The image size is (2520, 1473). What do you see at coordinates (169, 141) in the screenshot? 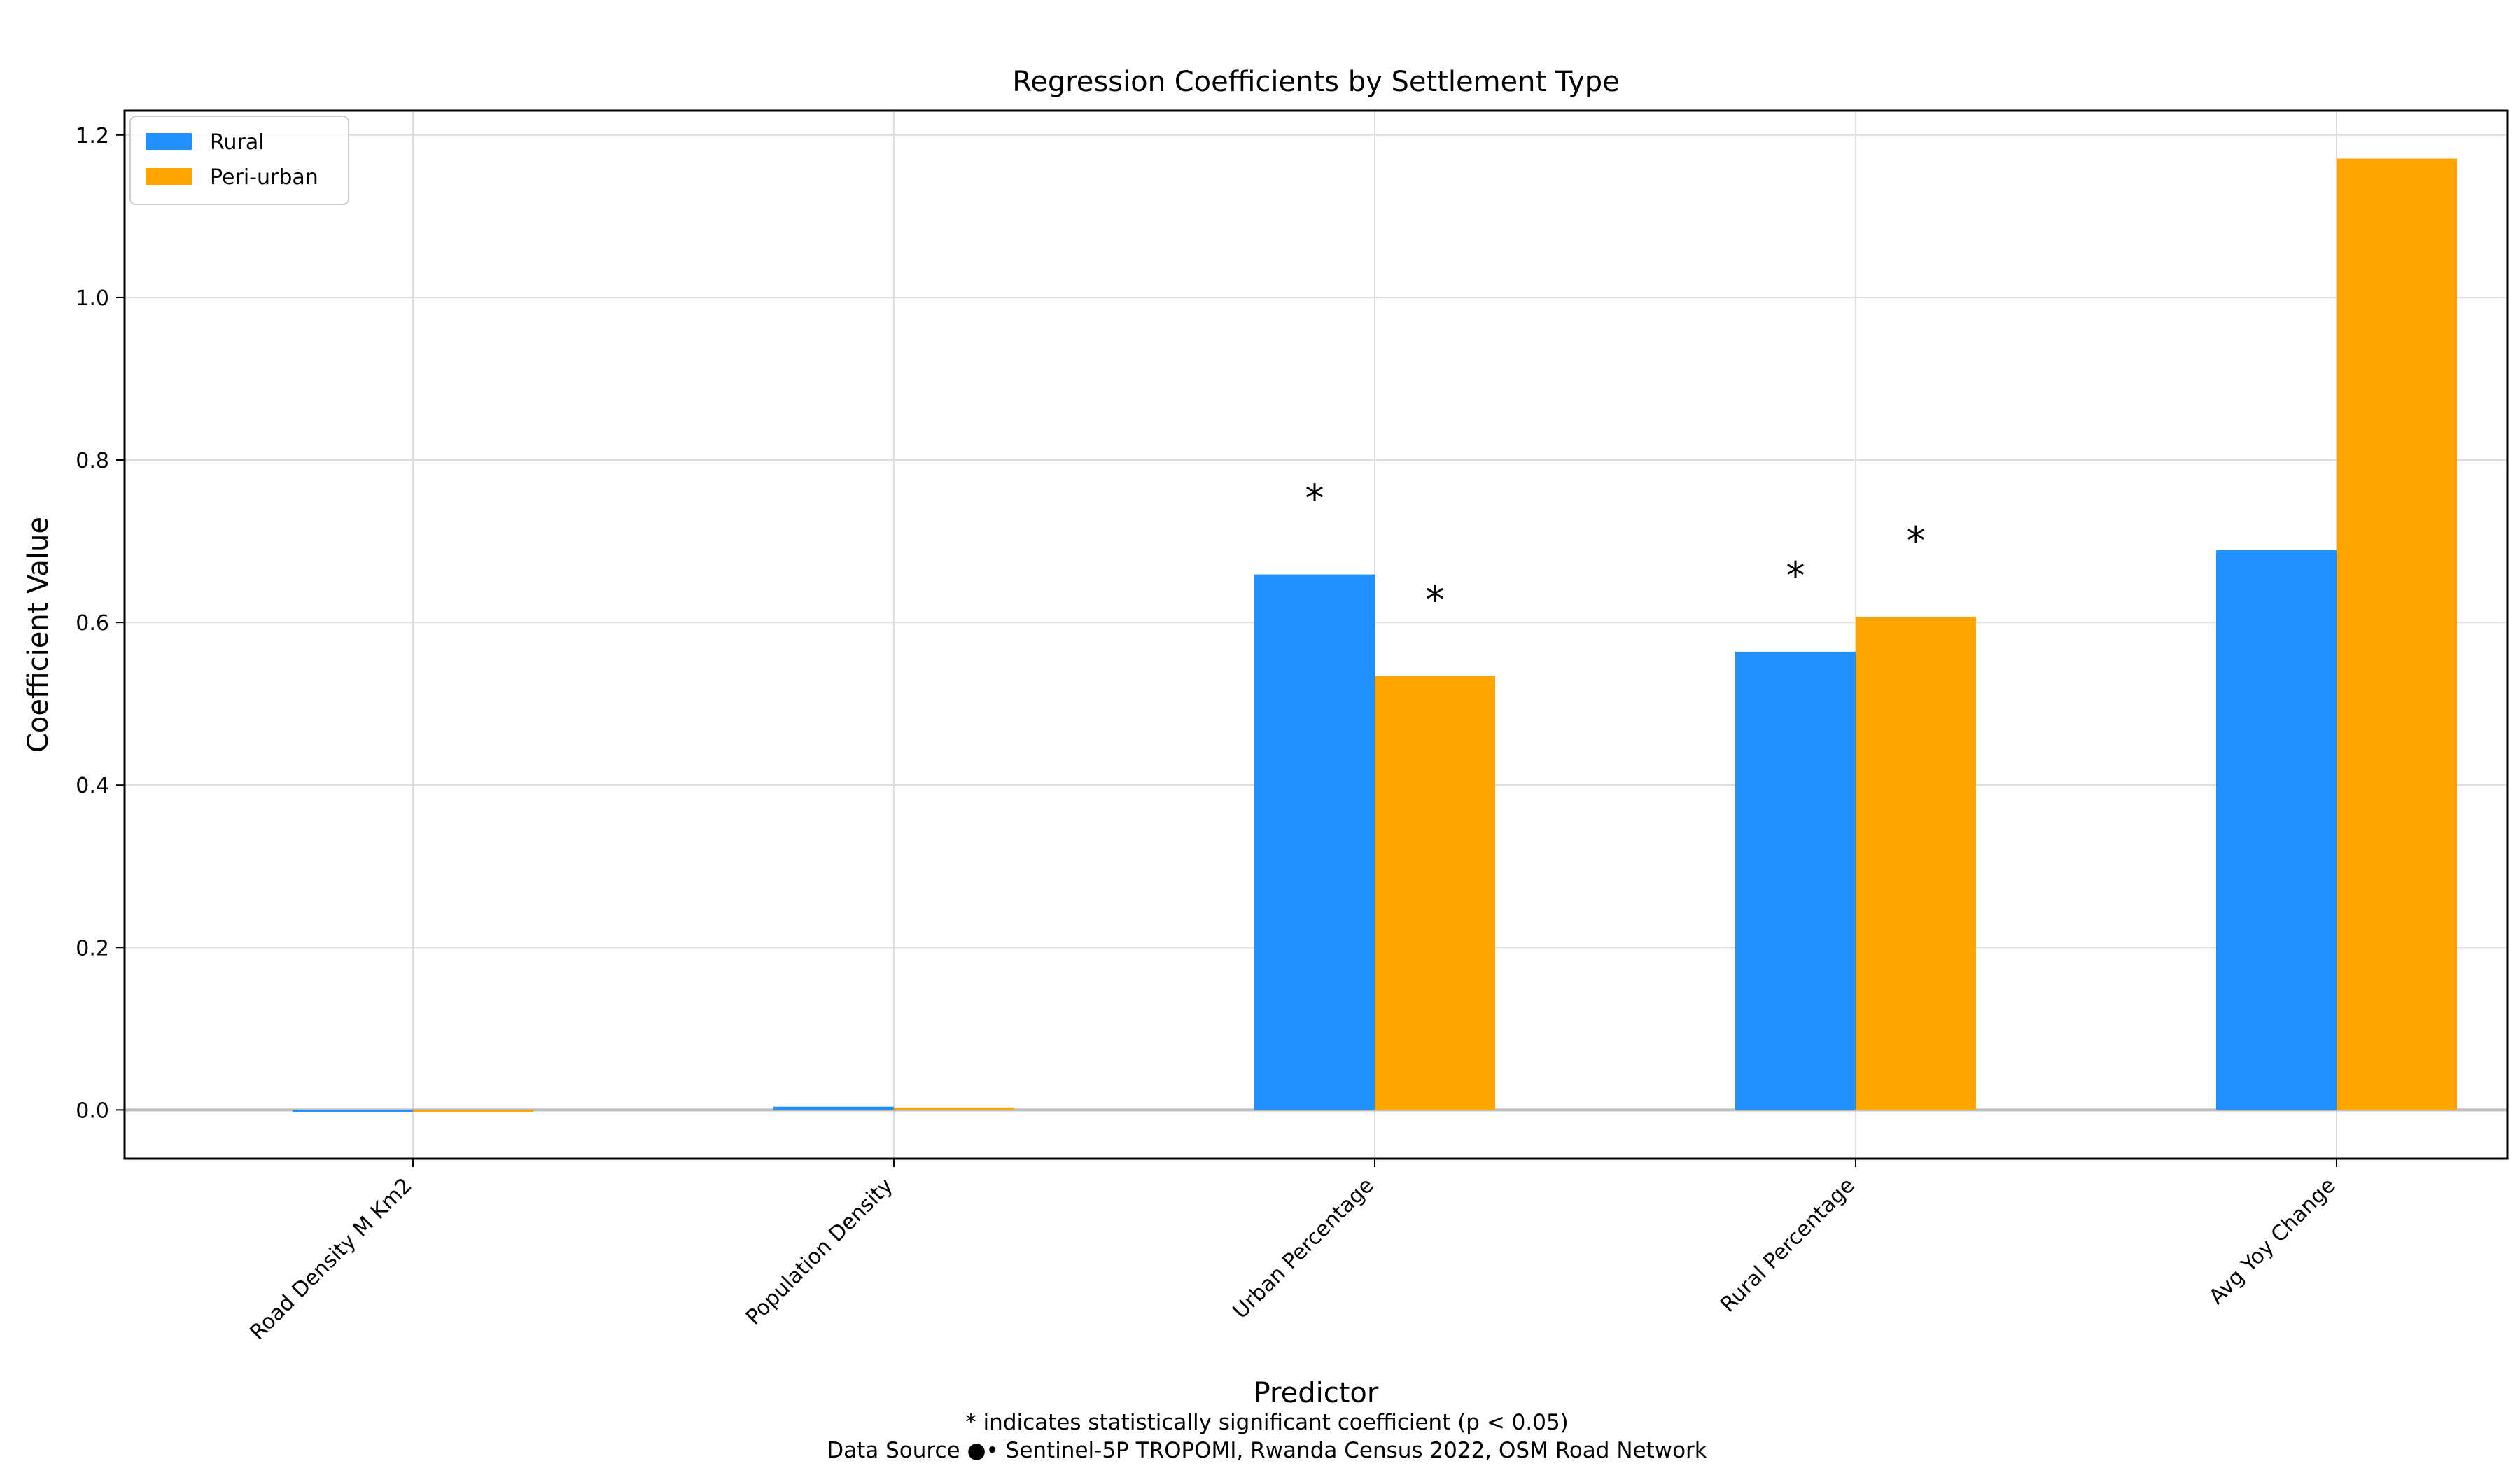
I see `legend-swatch-rural` at bounding box center [169, 141].